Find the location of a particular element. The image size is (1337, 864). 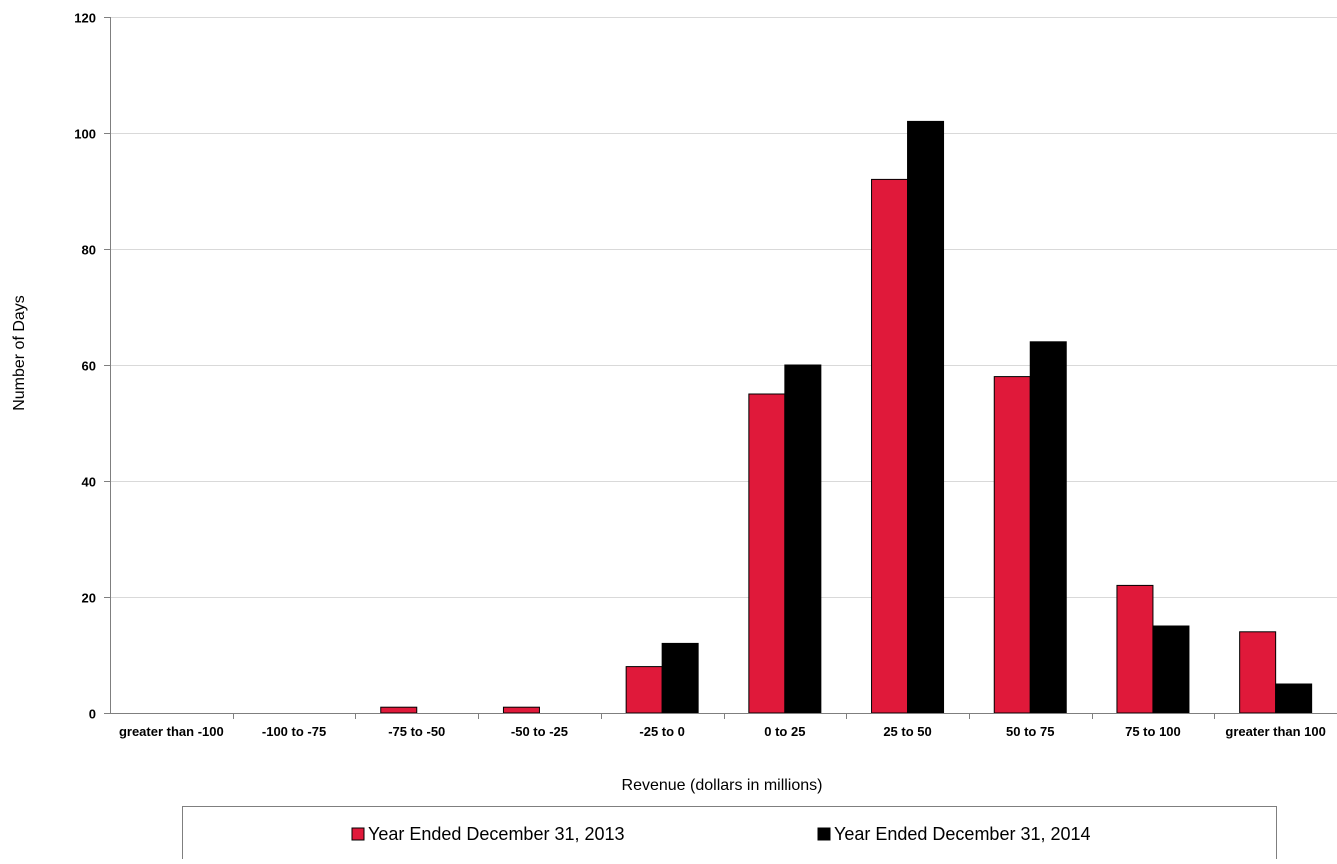

legend-label-1: Year Ended December 31, 2014 is located at coordinates (962, 834).